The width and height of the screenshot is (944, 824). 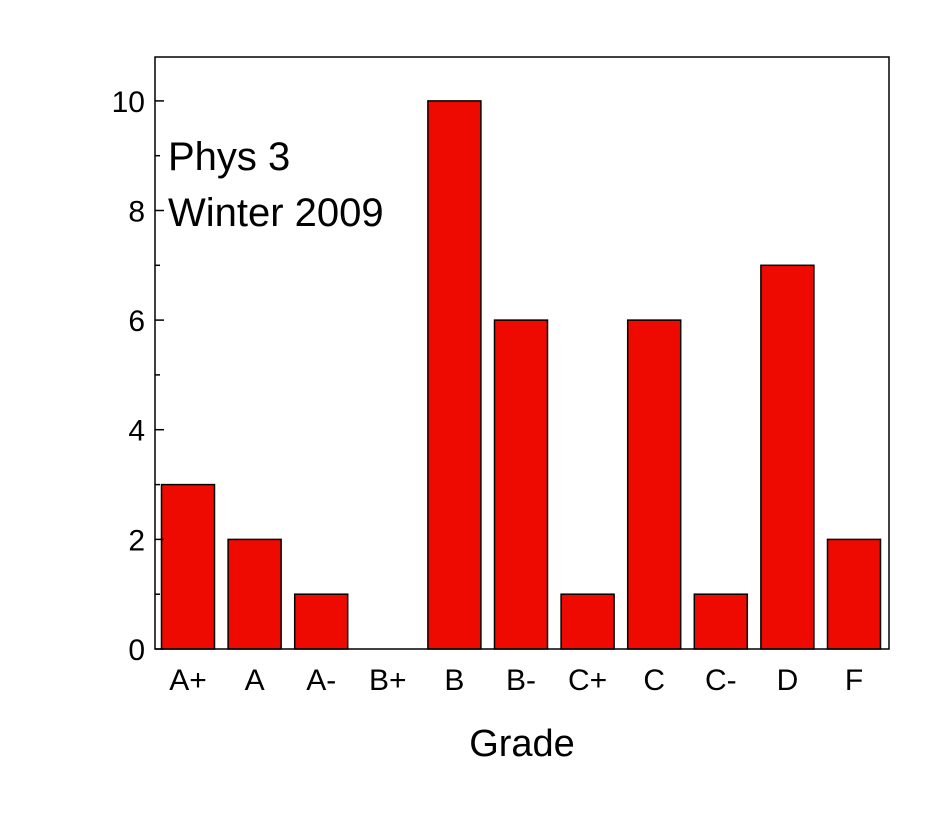 I want to click on bar-A+, so click(x=188, y=566).